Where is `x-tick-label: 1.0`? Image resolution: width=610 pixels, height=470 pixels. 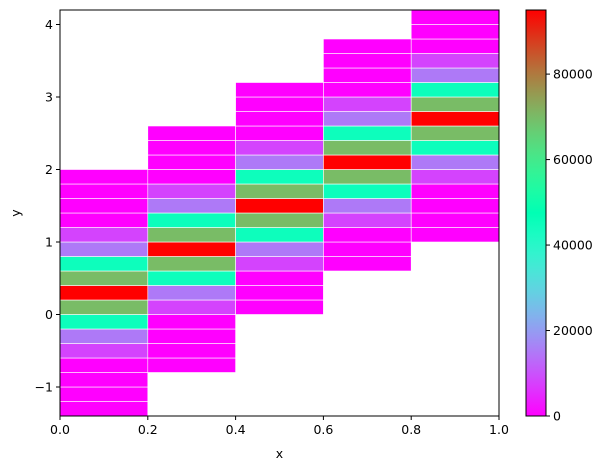 x-tick-label: 1.0 is located at coordinates (499, 429).